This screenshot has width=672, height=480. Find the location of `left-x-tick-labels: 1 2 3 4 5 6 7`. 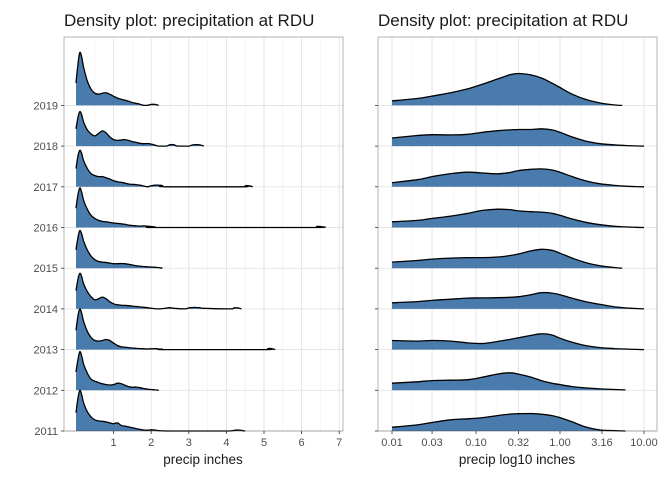

left-x-tick-labels: 1 2 3 4 5 6 7 is located at coordinates (226, 440).